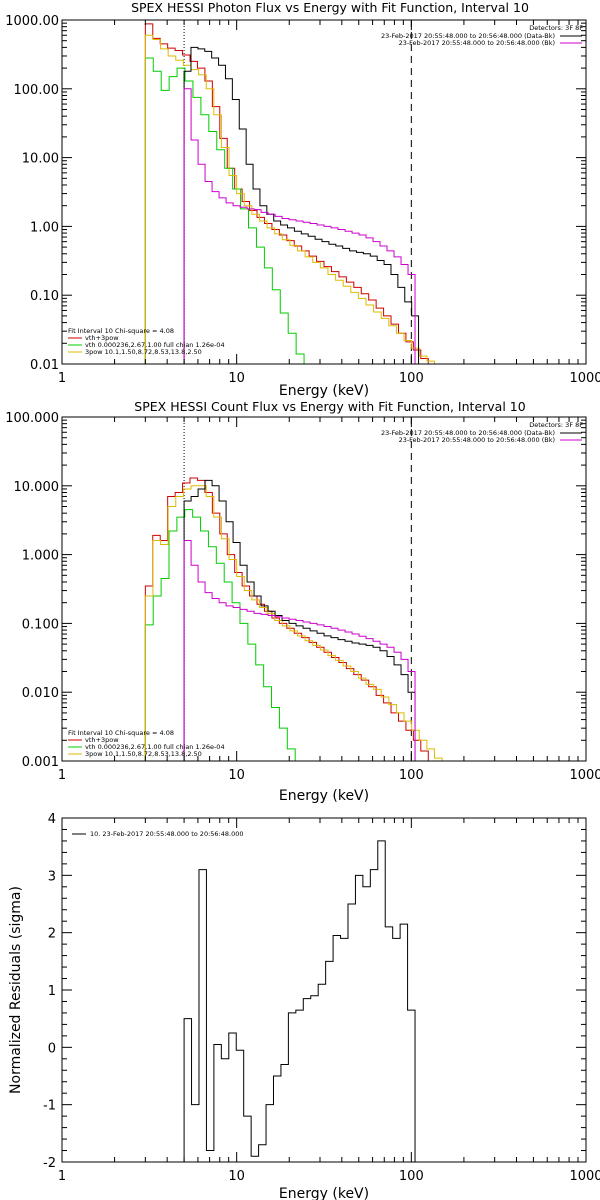  Describe the element at coordinates (40, 762) in the screenshot. I see `count-flux-ytick-label: 0.001` at that location.